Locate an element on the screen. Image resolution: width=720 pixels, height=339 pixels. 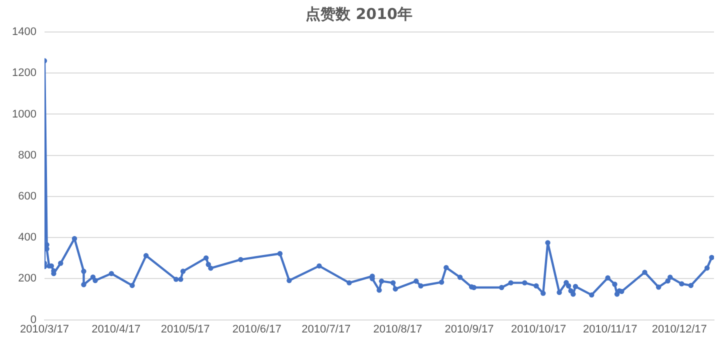
chart-title: 点赞数 2010年 is located at coordinates (359, 13).